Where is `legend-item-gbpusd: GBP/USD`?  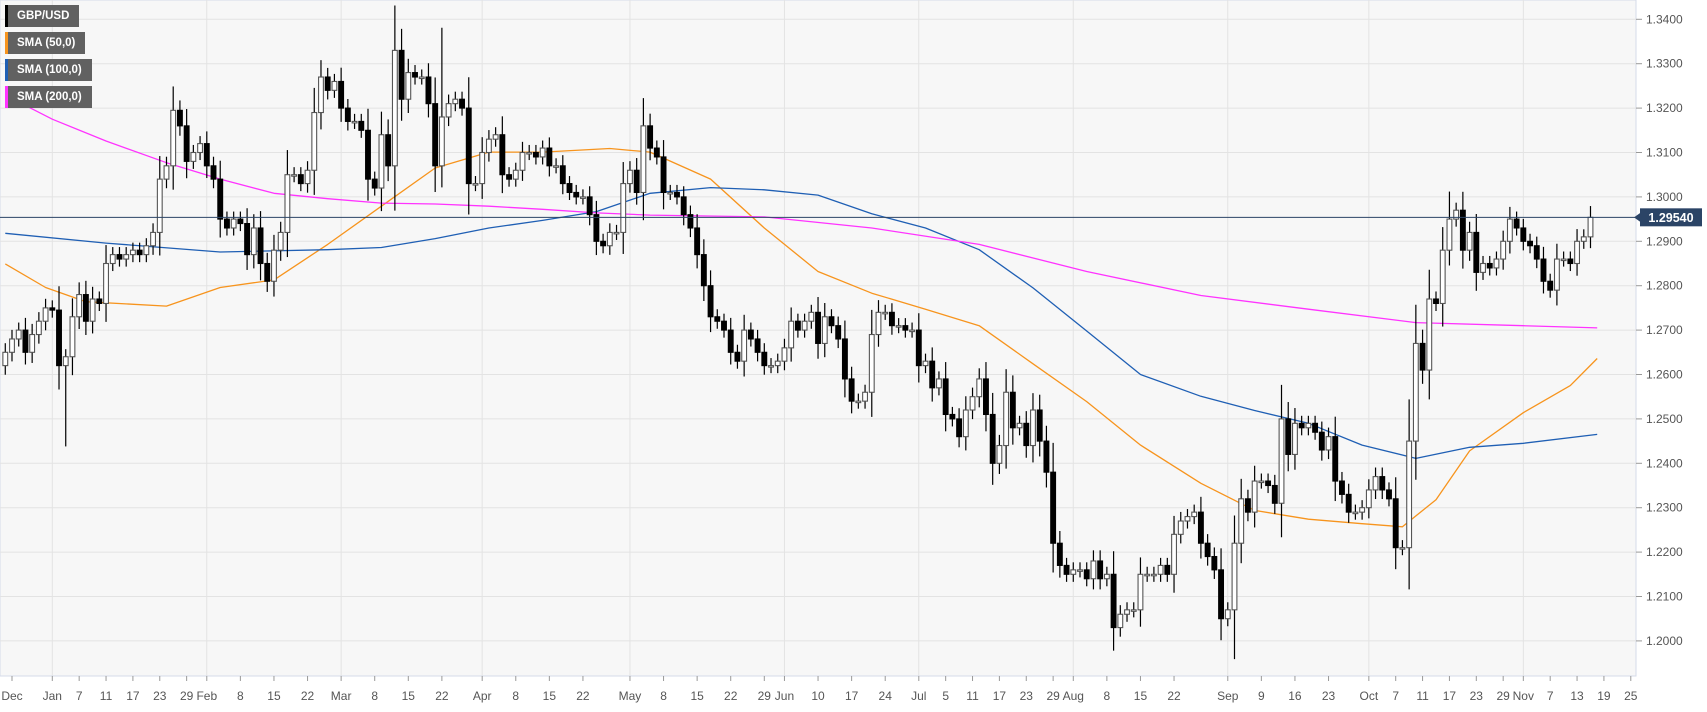 legend-item-gbpusd: GBP/USD is located at coordinates (42, 16).